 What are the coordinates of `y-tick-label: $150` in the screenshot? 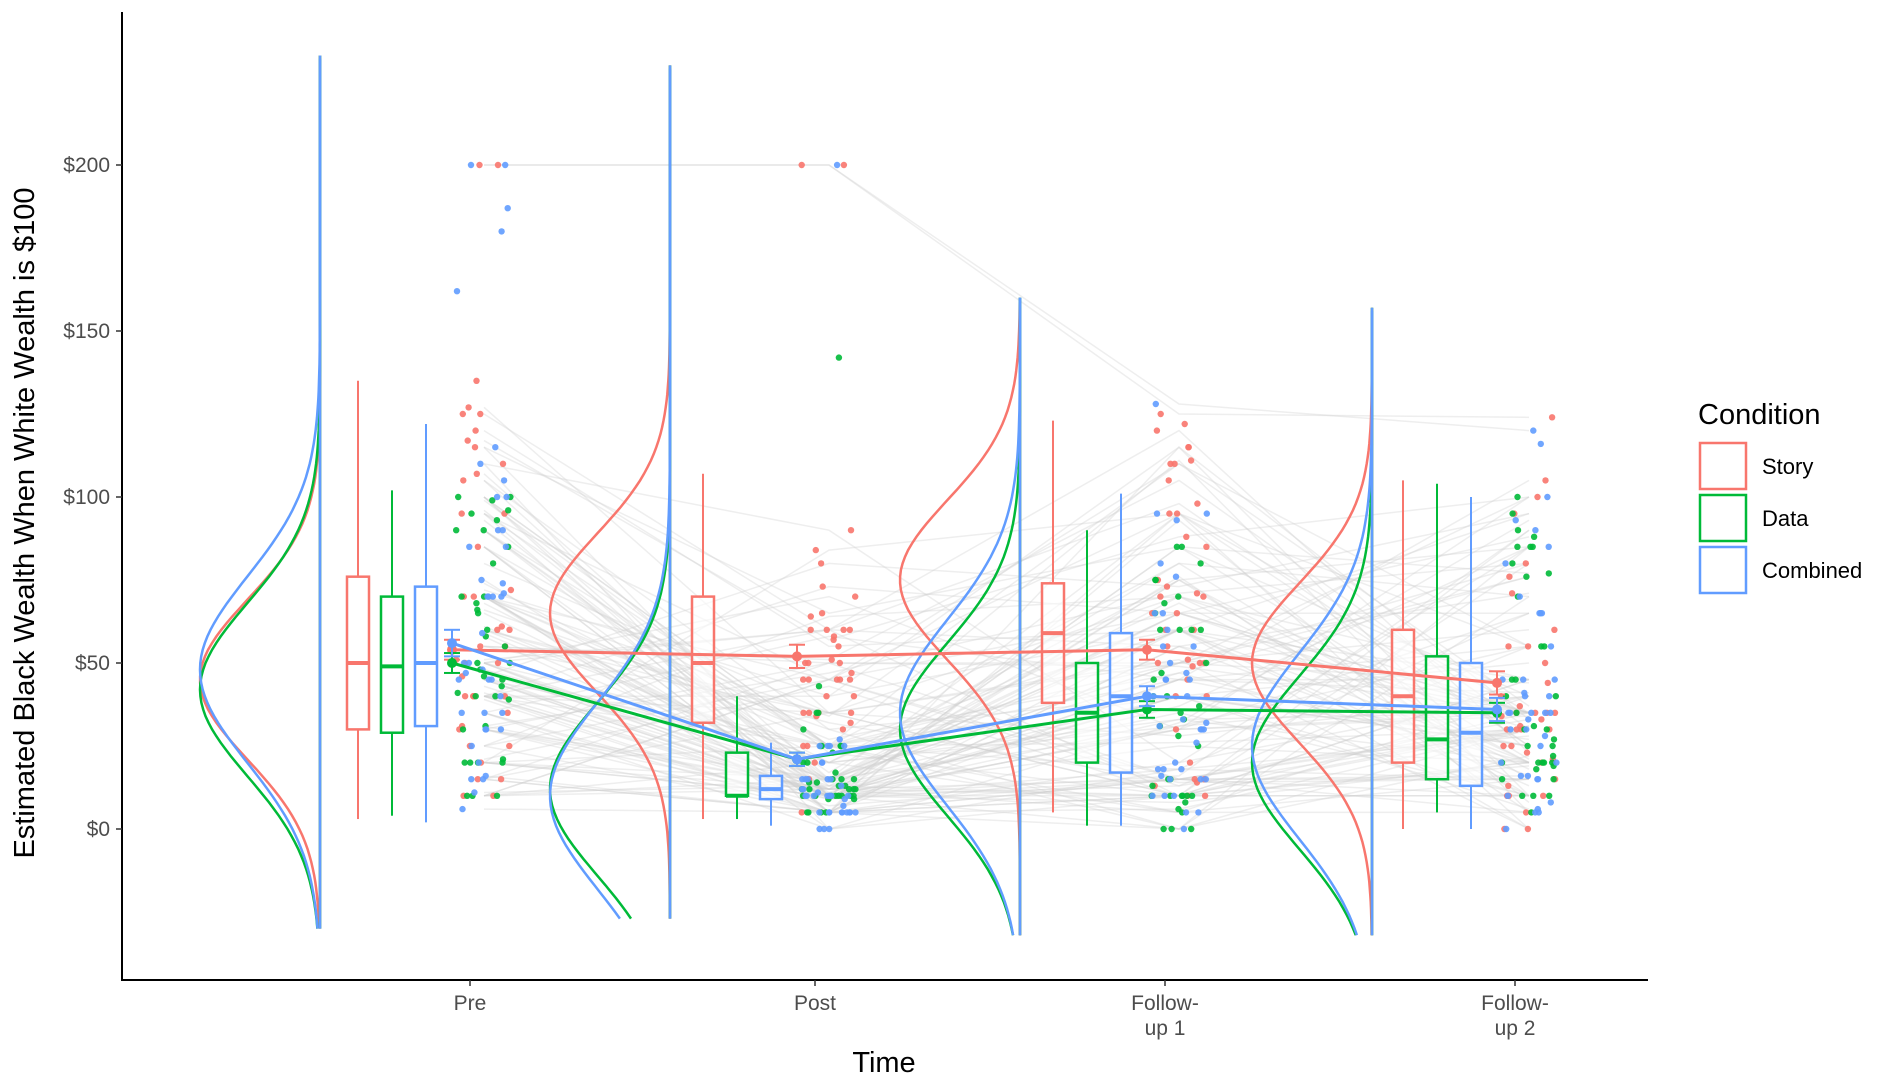 It's located at (86, 331).